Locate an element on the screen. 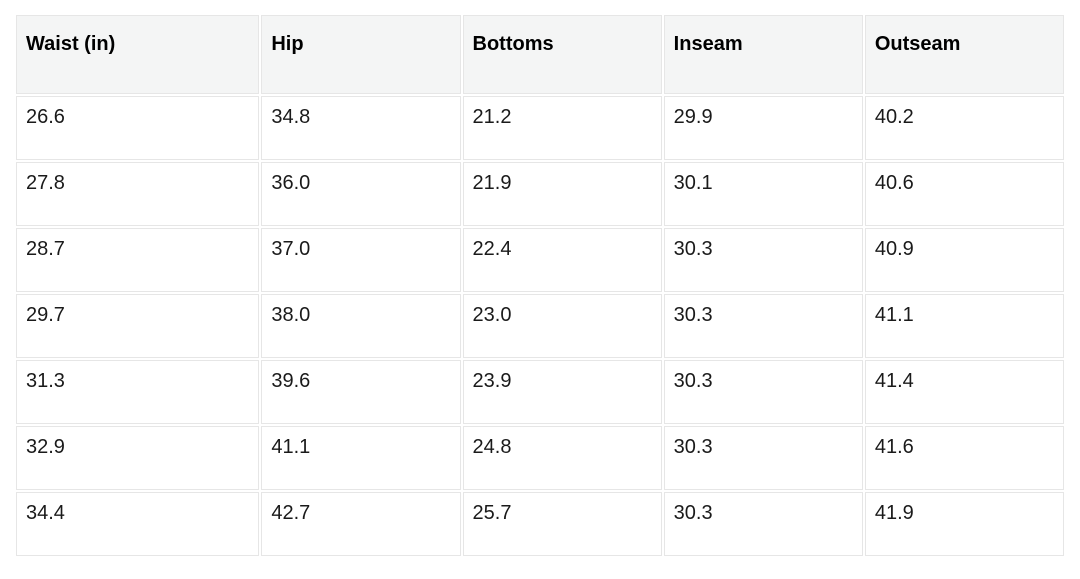 The height and width of the screenshot is (579, 1080). cell-hip: 36.0 is located at coordinates (361, 194).